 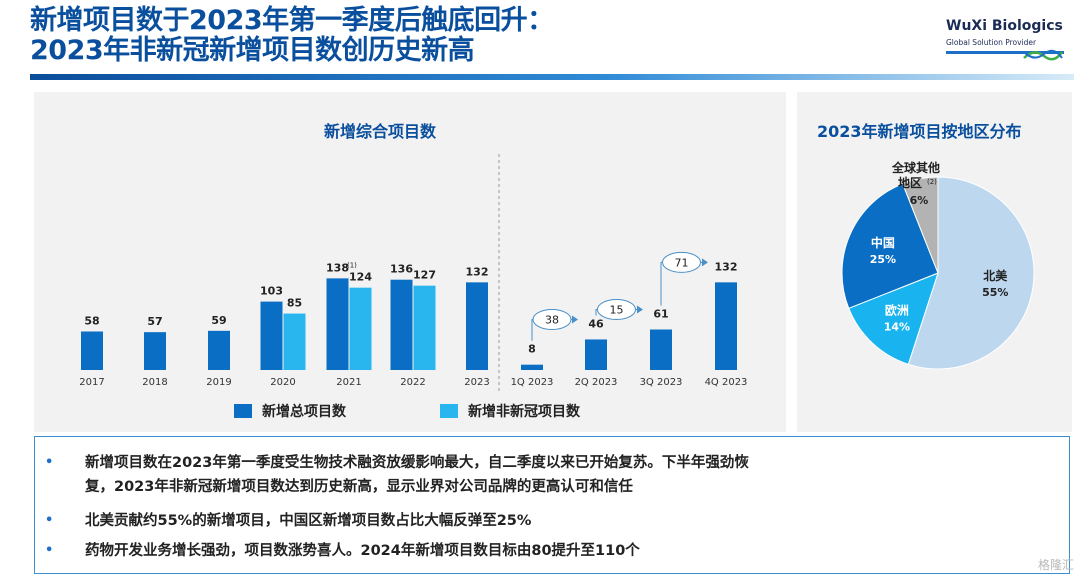 I want to click on increment-label: 71, so click(x=682, y=262).